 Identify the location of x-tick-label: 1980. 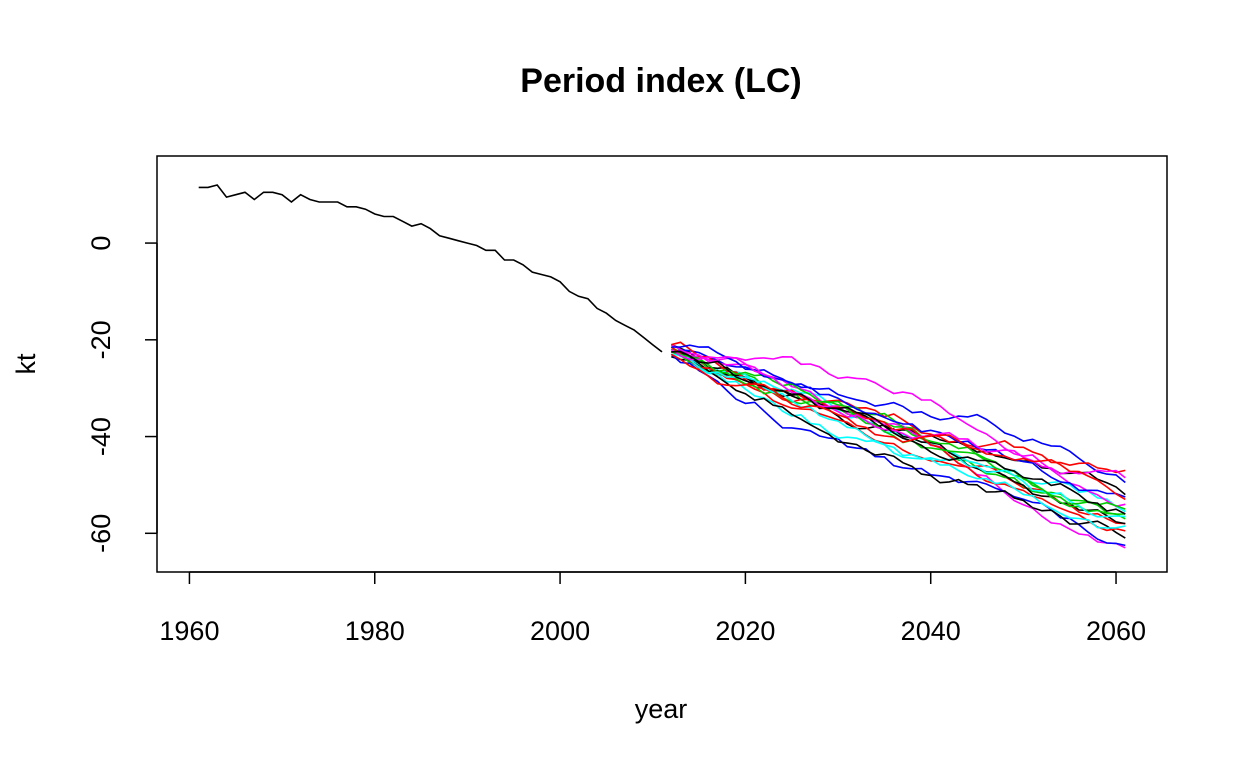
(375, 631).